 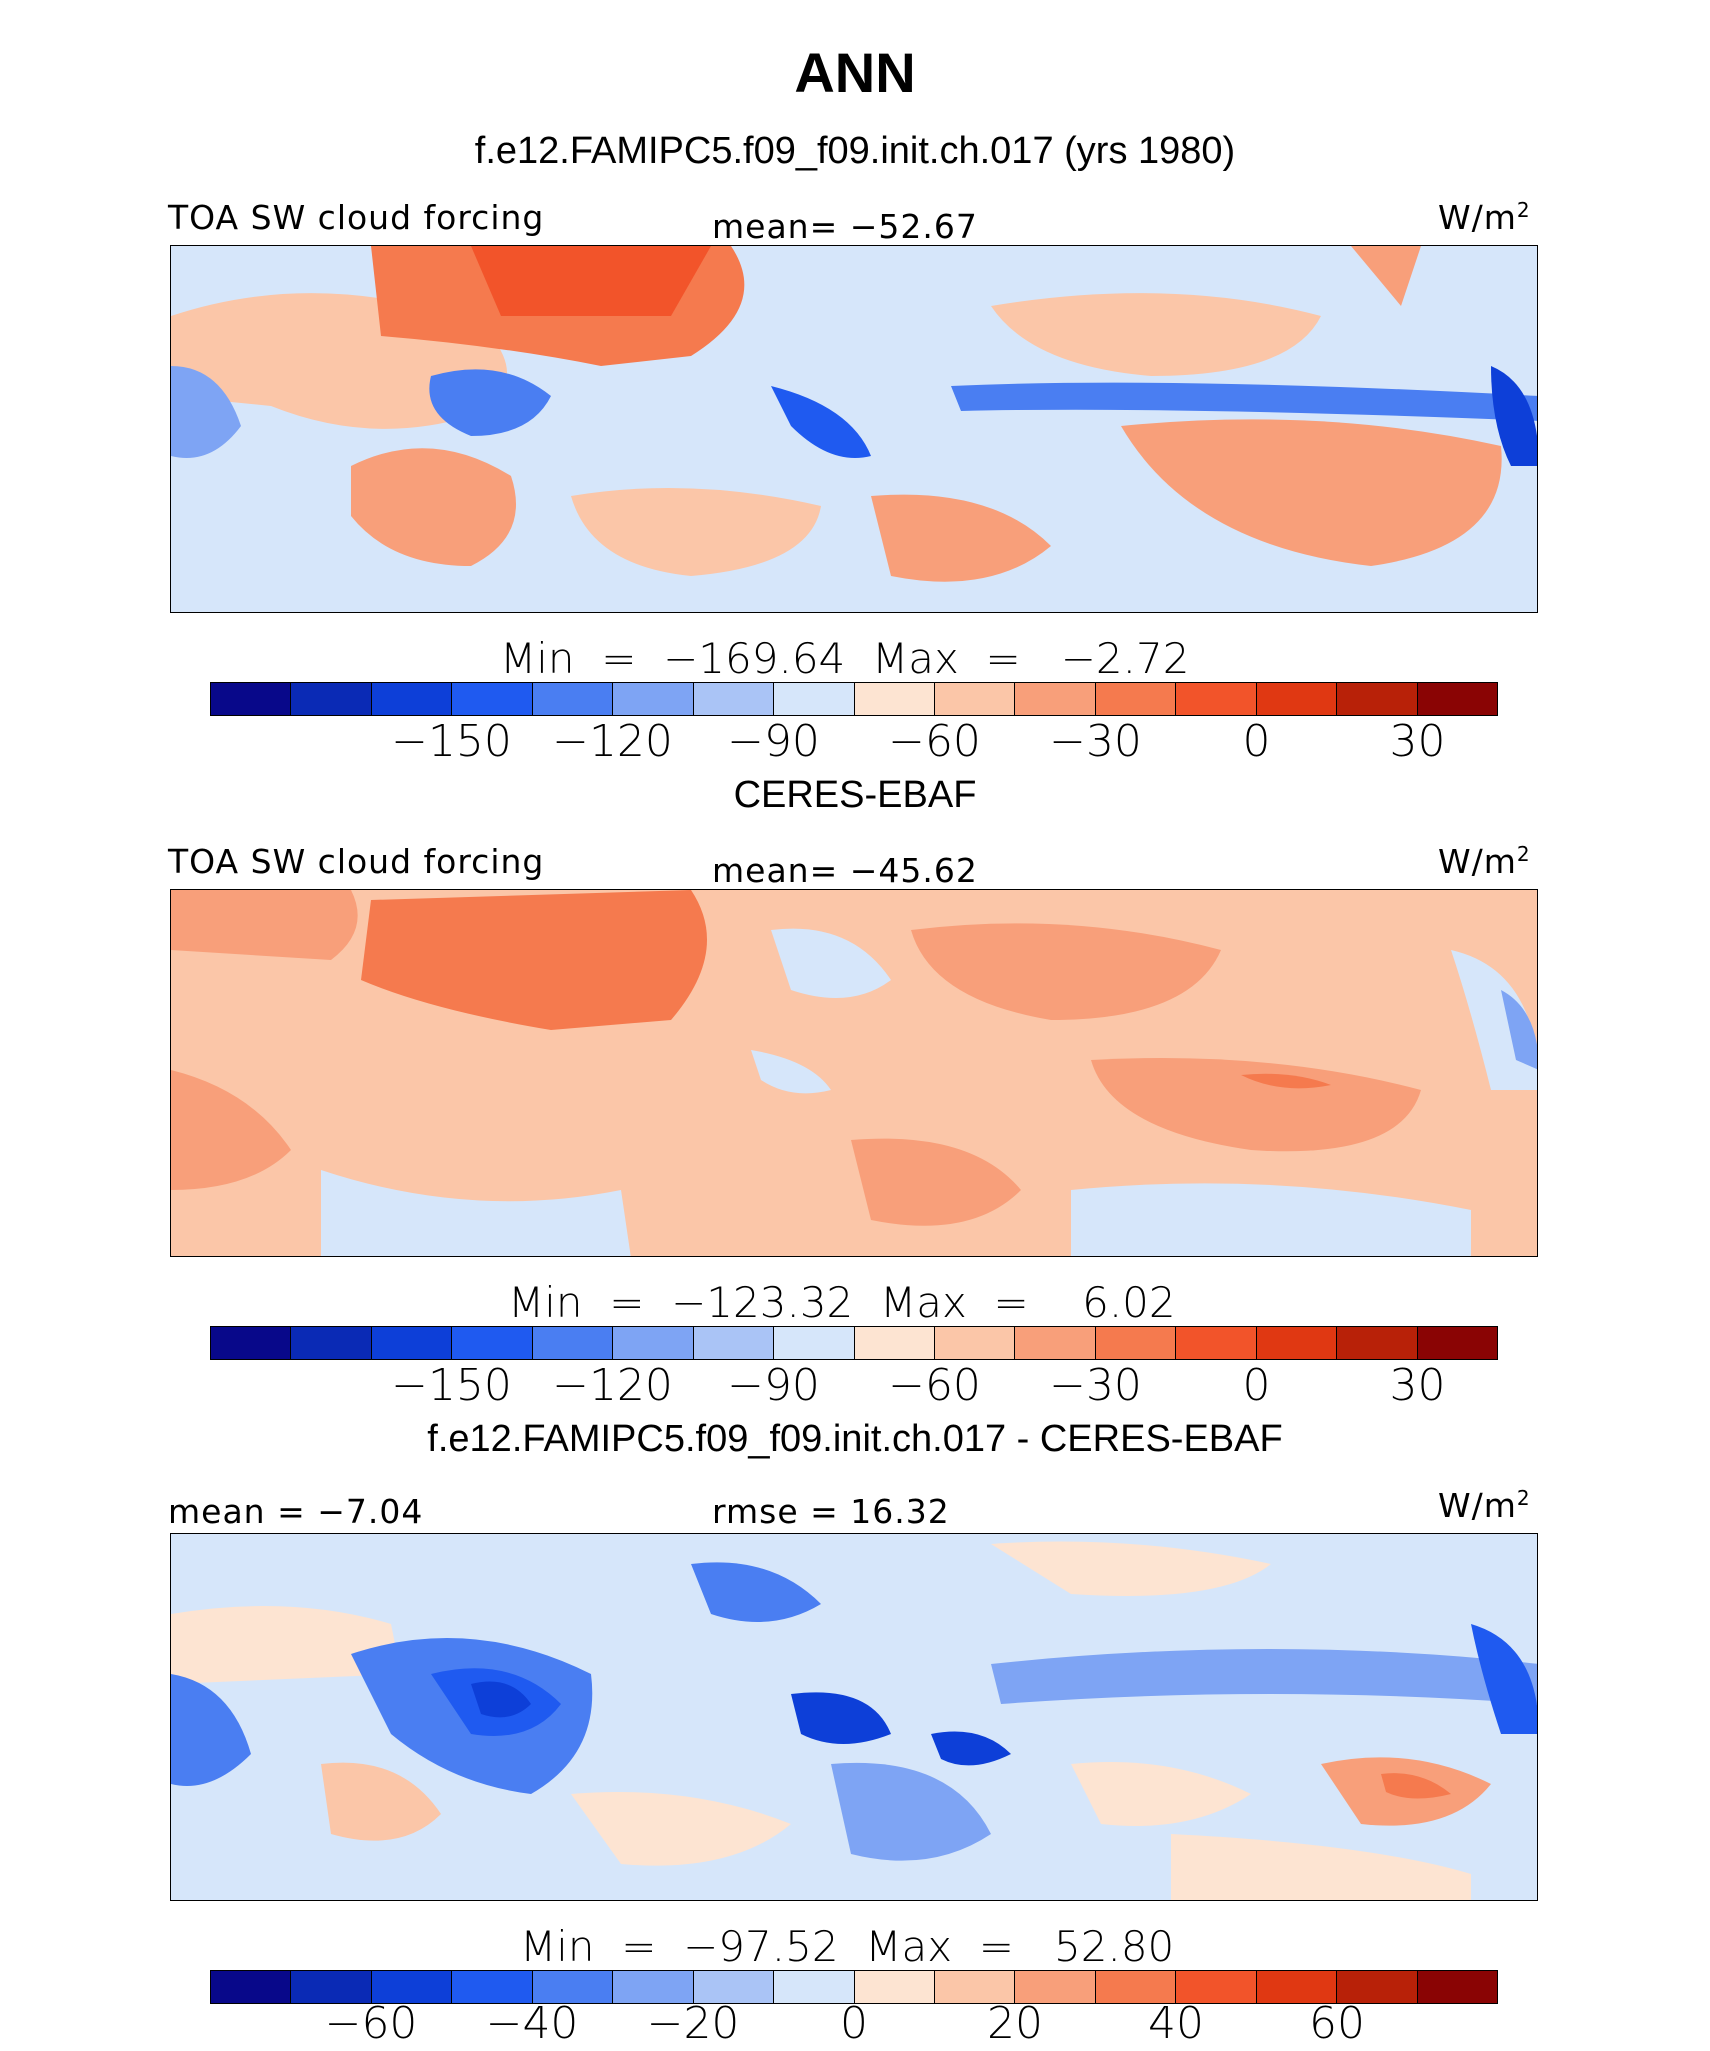 What do you see at coordinates (356, 217) in the screenshot?
I see `panel1-field-label: TOA SW cloud forcing` at bounding box center [356, 217].